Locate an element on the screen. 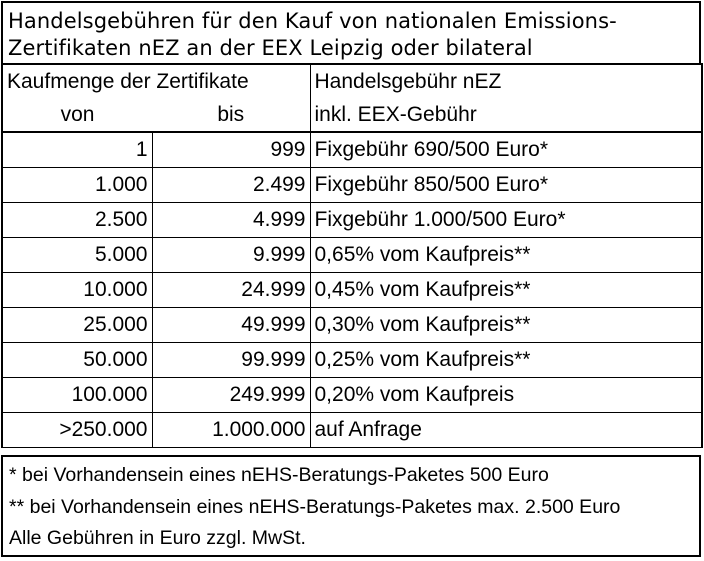 This screenshot has width=704, height=561. to-cell: 24.999 is located at coordinates (231, 290).